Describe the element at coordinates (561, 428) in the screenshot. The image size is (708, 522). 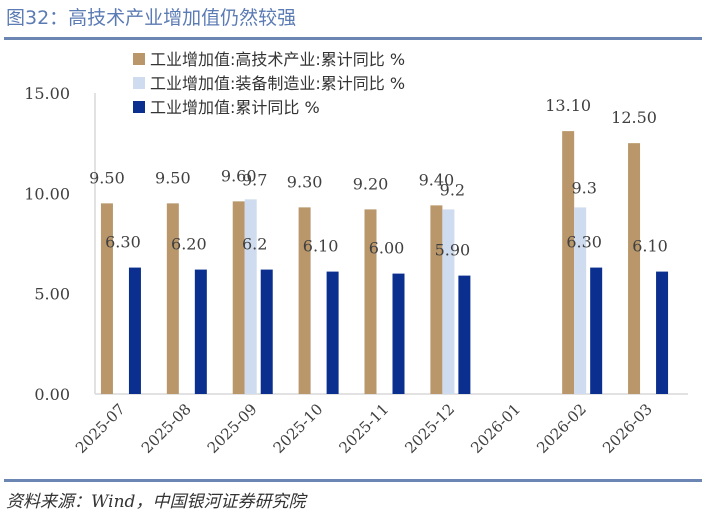
I see `x-tick-label: 2026-02` at that location.